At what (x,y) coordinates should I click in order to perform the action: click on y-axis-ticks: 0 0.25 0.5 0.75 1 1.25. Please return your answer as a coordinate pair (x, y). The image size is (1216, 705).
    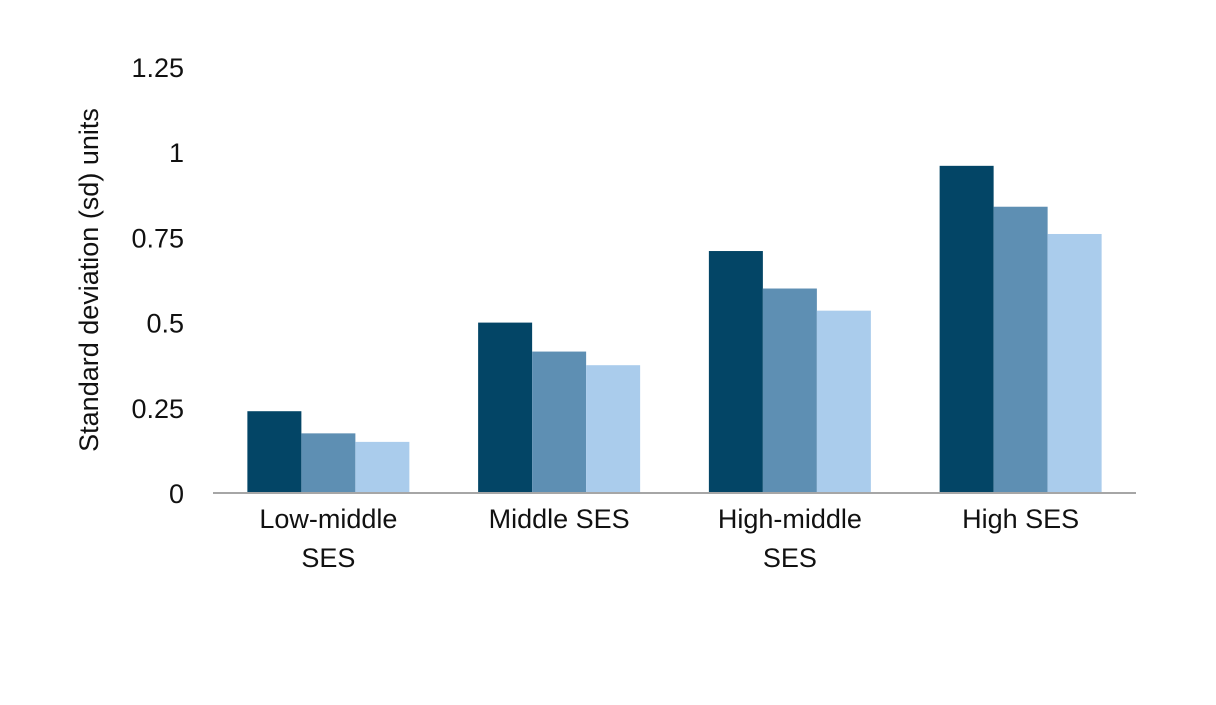
    Looking at the image, I should click on (157, 281).